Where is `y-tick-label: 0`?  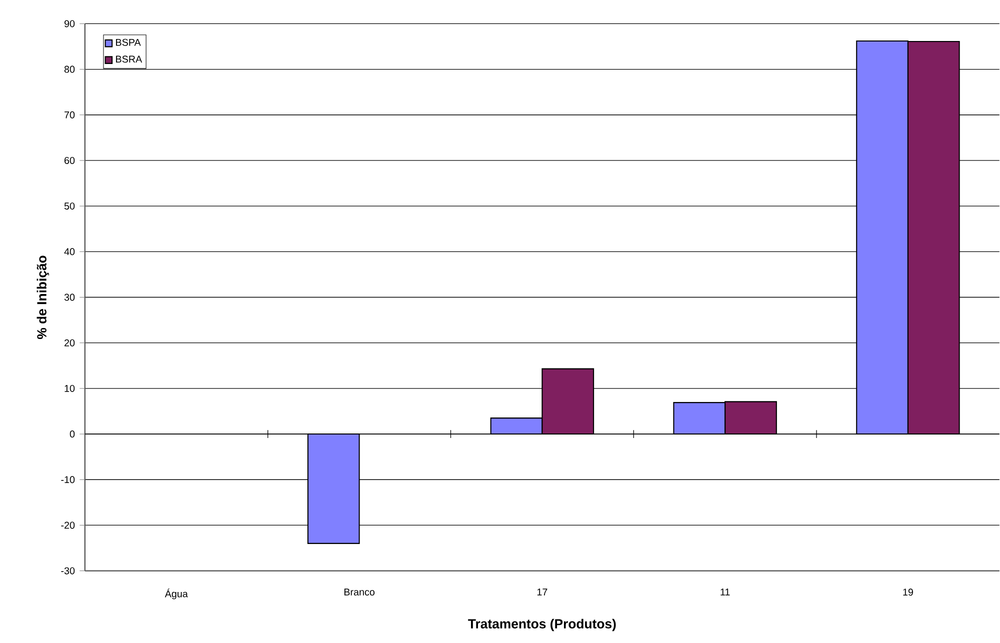 y-tick-label: 0 is located at coordinates (72, 434).